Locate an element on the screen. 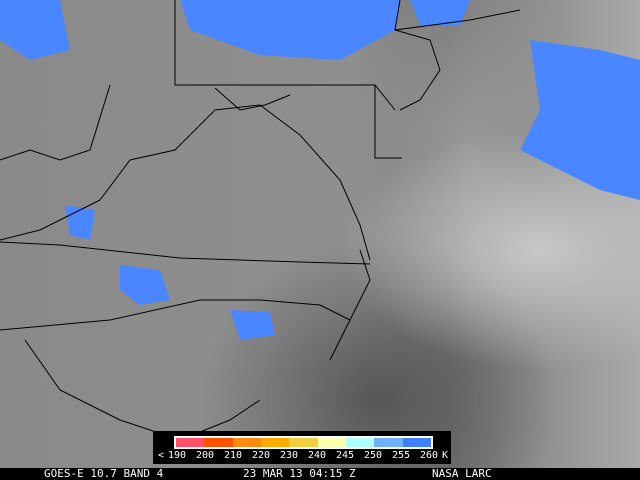 The image size is (640, 480). color-ramp is located at coordinates (303, 442).